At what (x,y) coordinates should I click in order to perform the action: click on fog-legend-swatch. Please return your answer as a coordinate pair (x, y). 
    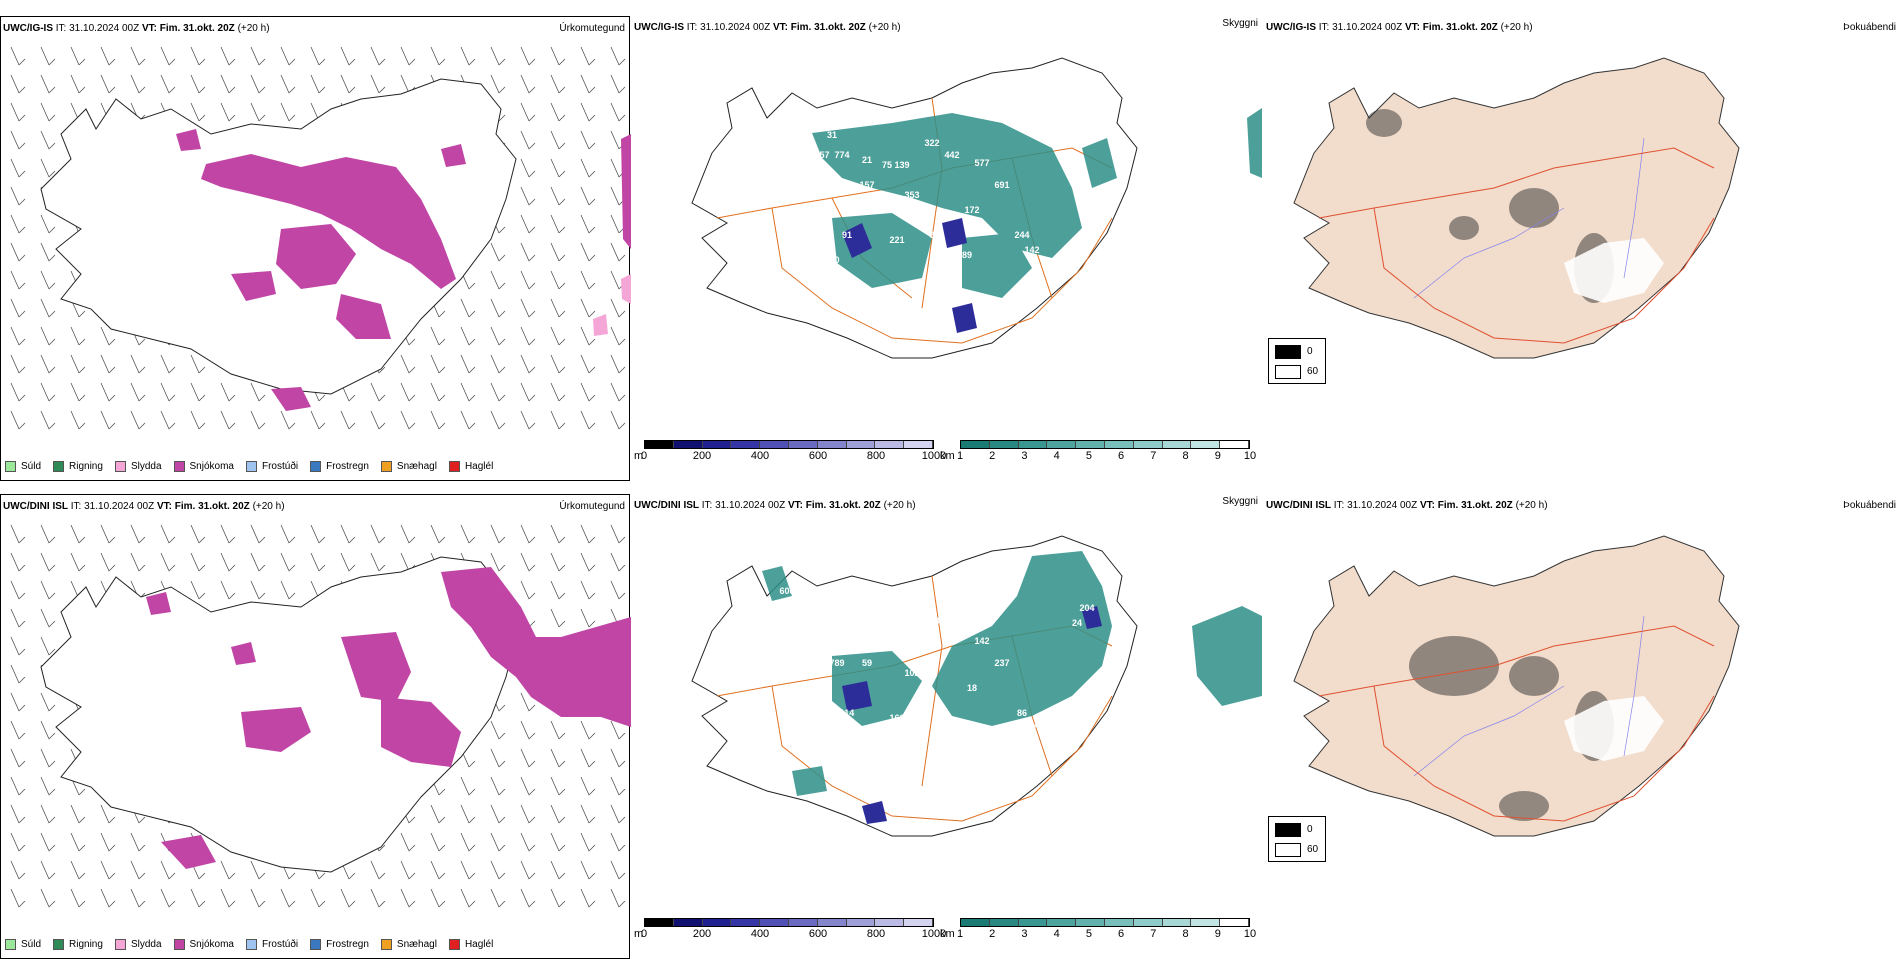
    Looking at the image, I should click on (1288, 372).